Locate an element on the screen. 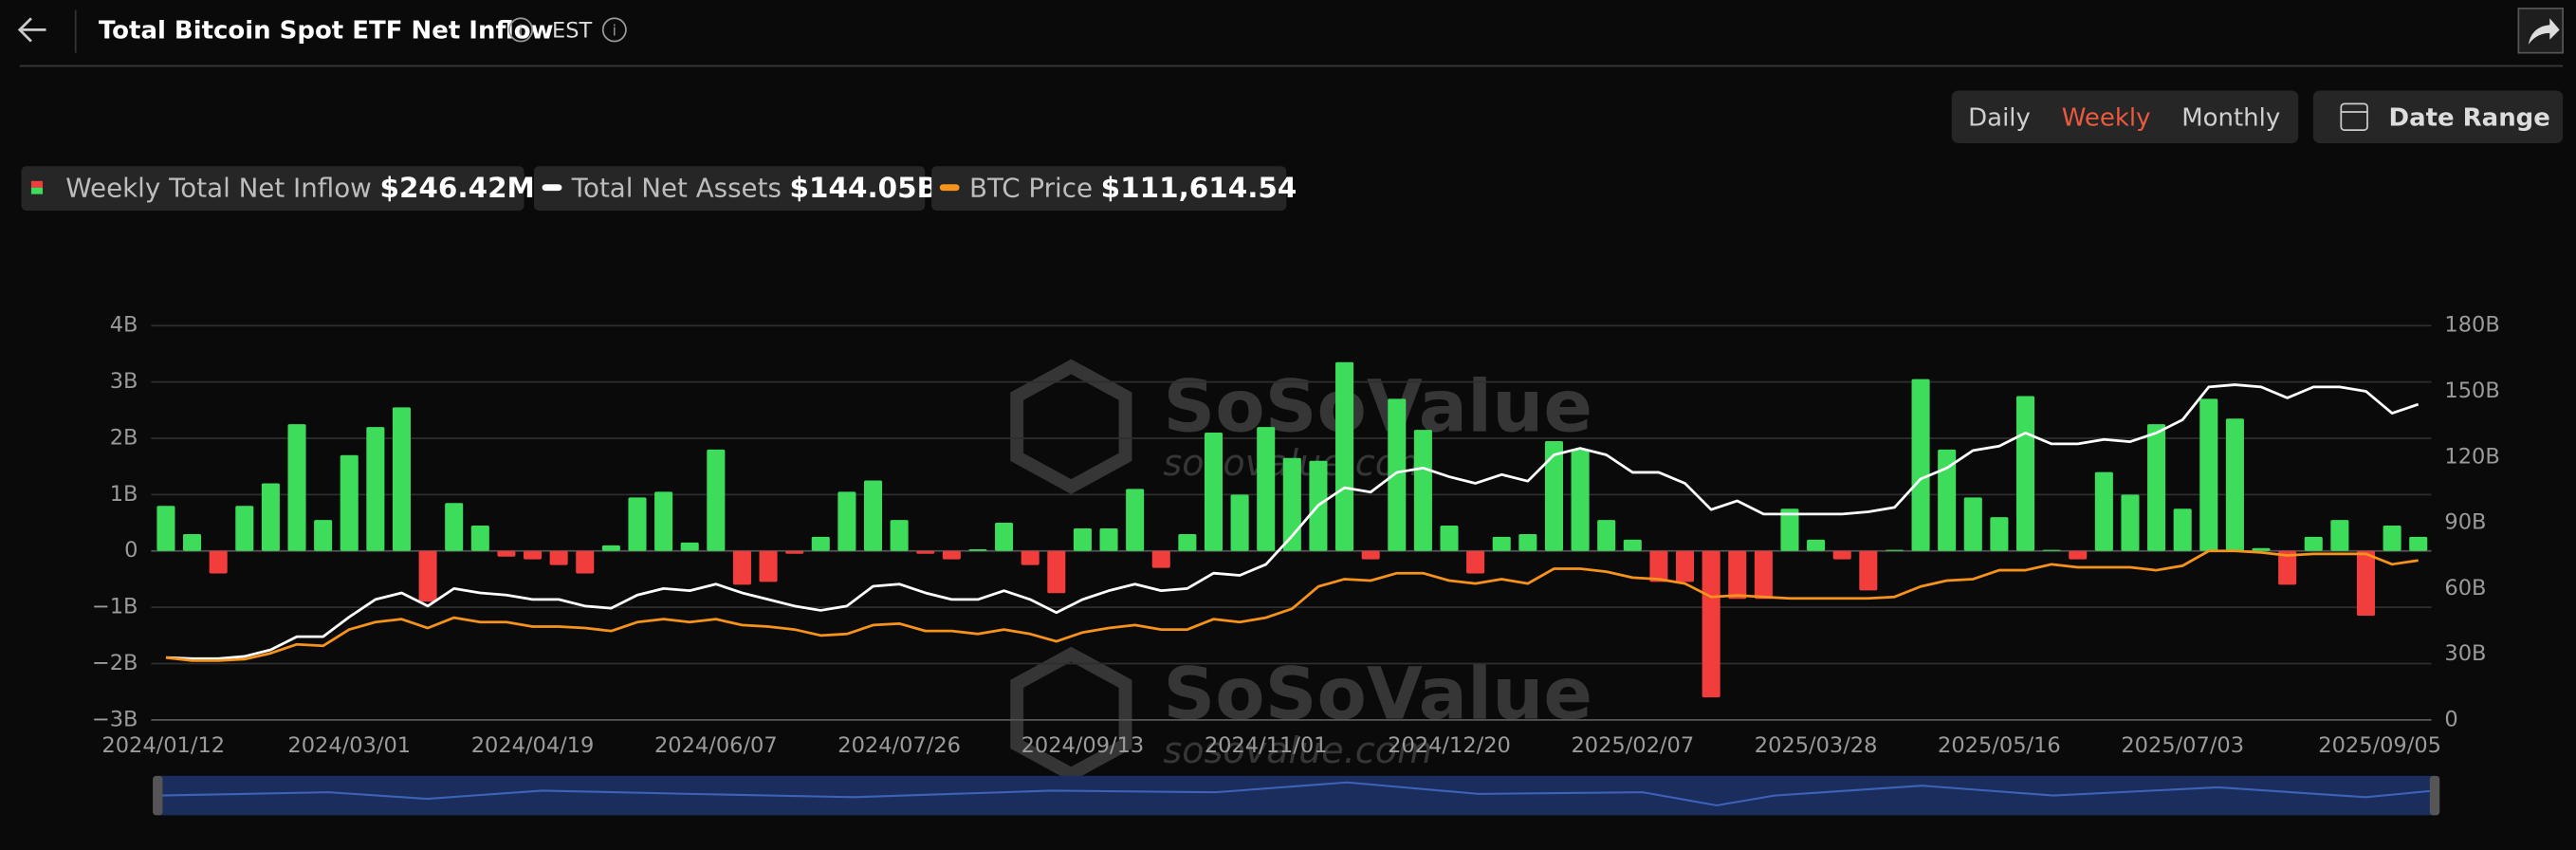 This screenshot has width=2576, height=850. line-series is located at coordinates (1292, 606).